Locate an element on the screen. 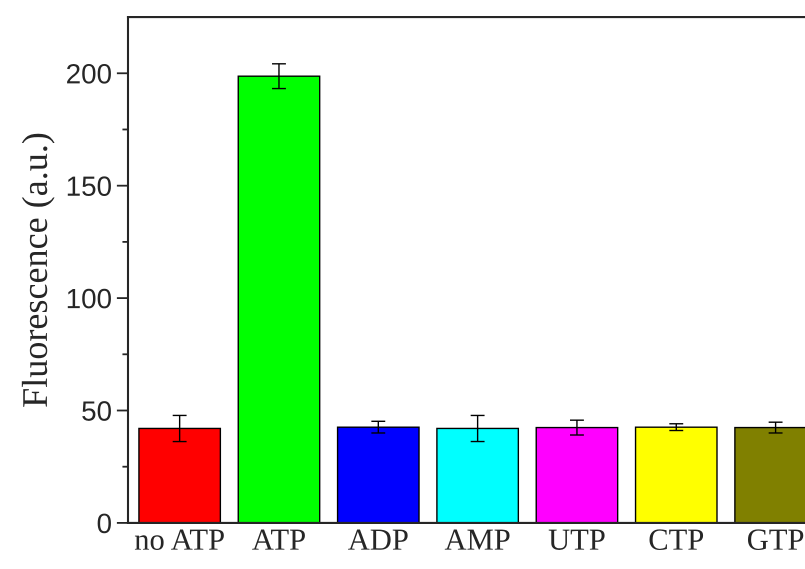 The height and width of the screenshot is (569, 805). y-tick-label: 100 is located at coordinates (89, 298).